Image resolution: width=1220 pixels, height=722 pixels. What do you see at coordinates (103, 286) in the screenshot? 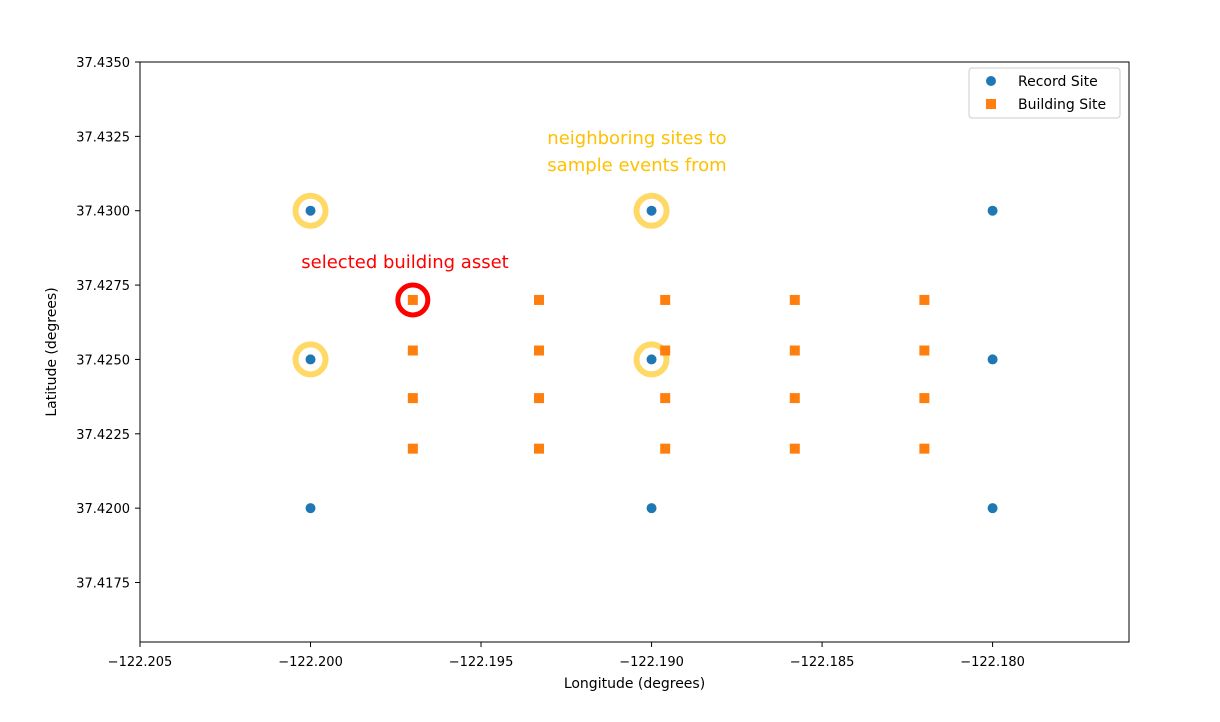
I see `y-tick-label: 37.4275` at bounding box center [103, 286].